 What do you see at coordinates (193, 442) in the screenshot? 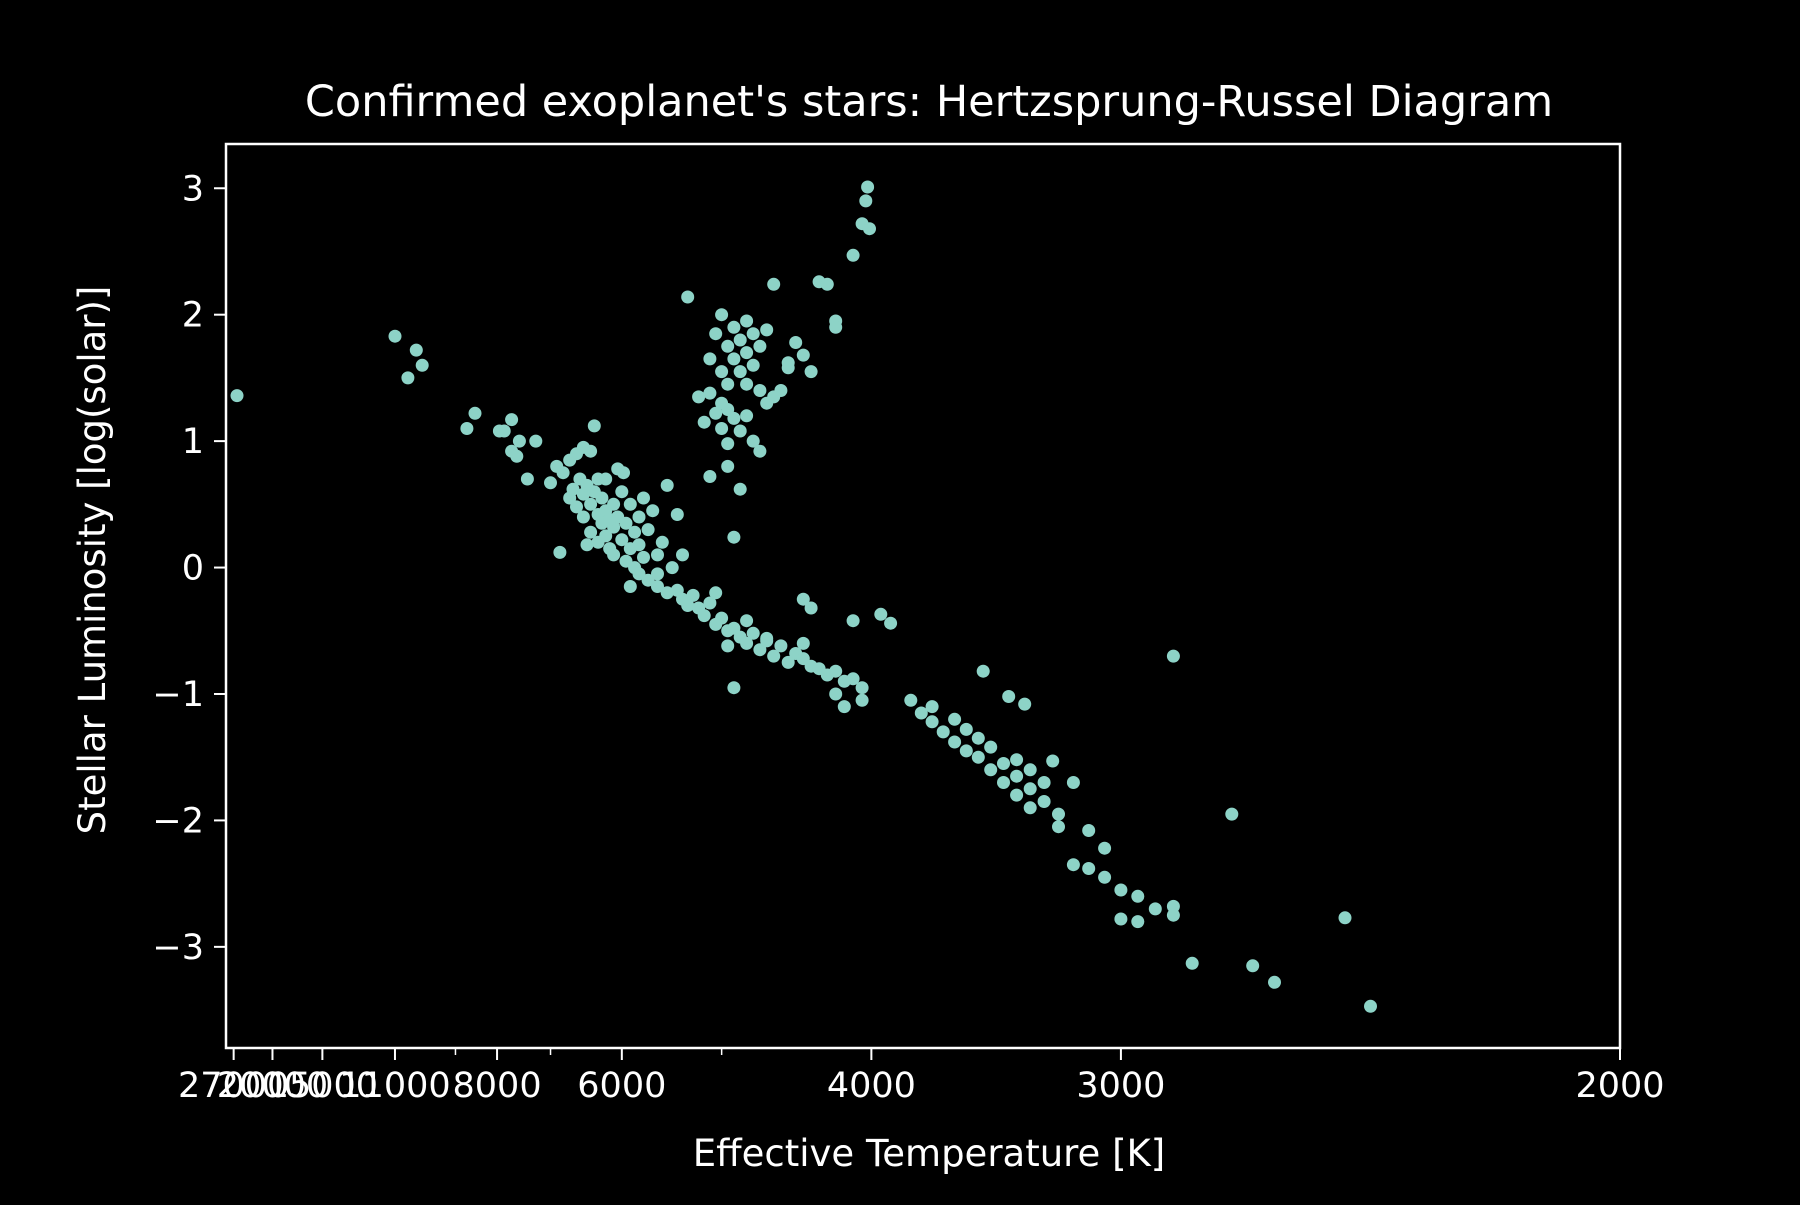
I see `y-tick-label: 1` at bounding box center [193, 442].